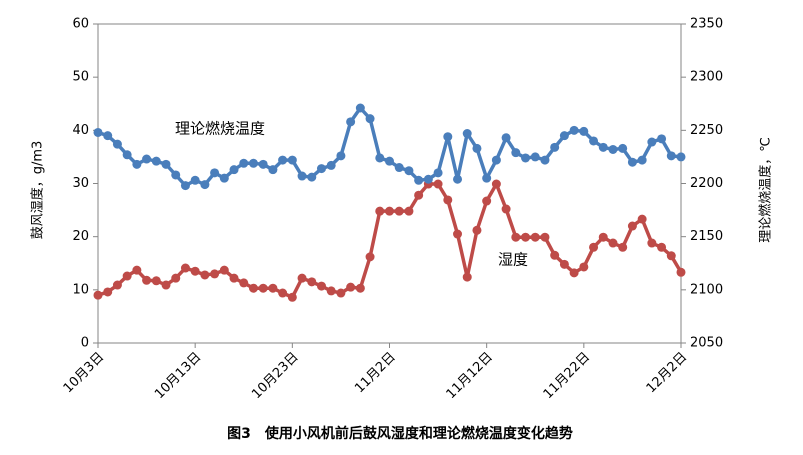 The width and height of the screenshot is (803, 455). I want to click on annotation: 理论燃烧温度, so click(220, 129).